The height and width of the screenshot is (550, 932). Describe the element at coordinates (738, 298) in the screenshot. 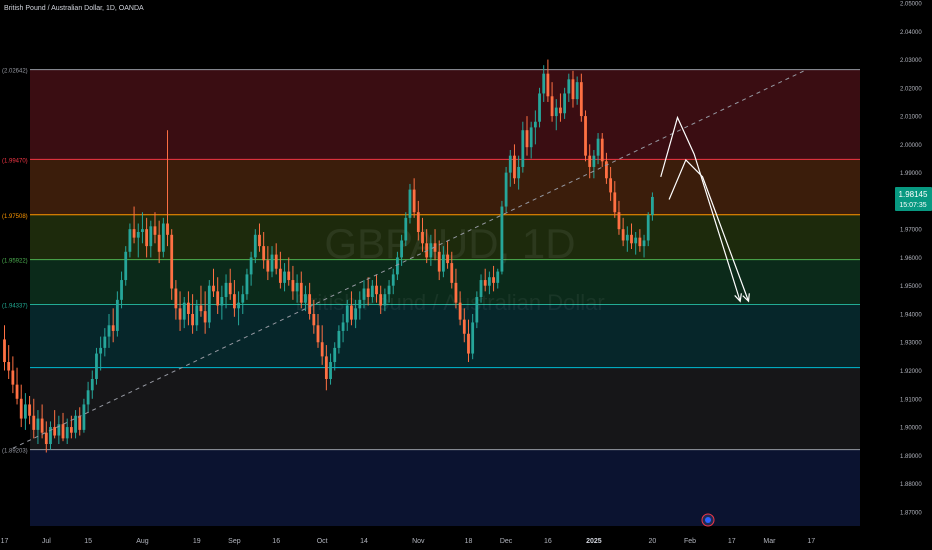

I see `projection-arrow-head` at that location.